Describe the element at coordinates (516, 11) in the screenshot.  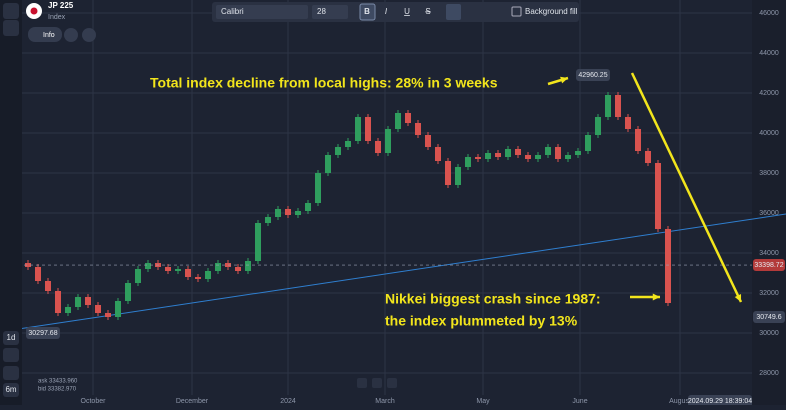
I see `checkbox` at that location.